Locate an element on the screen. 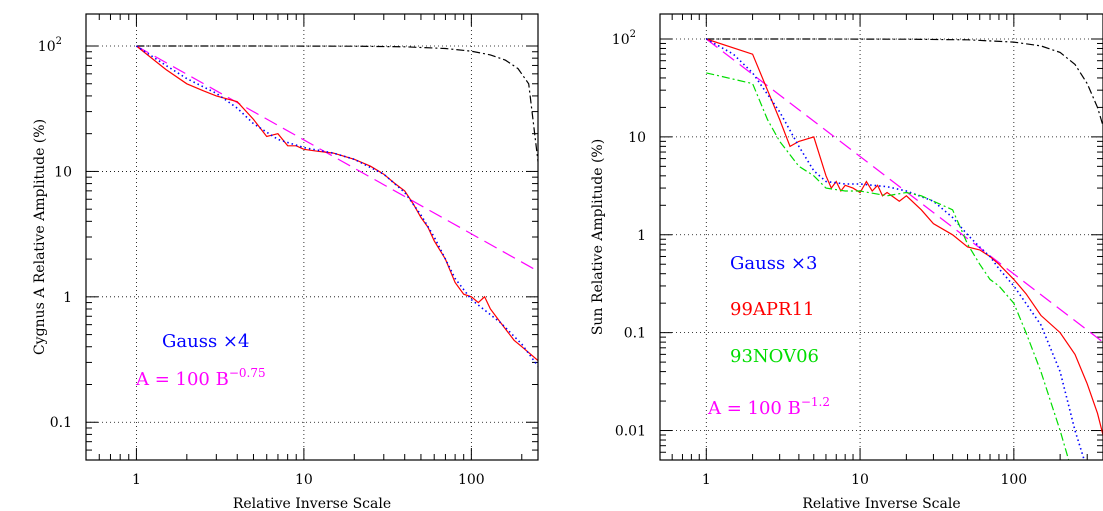  powerlaw-label: A = 100 B−0.75 is located at coordinates (200, 378).